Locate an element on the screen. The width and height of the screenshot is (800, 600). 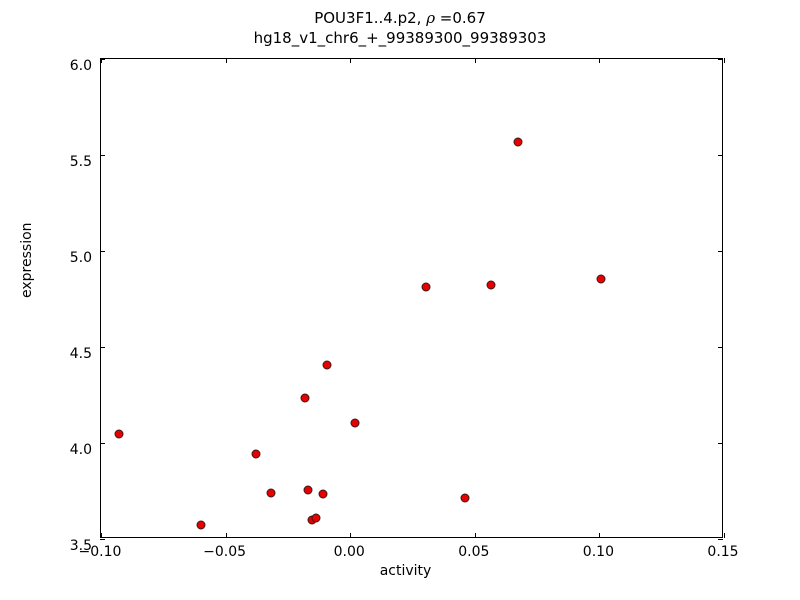
x-axis-tick-label: −0.10 is located at coordinates (100, 552).